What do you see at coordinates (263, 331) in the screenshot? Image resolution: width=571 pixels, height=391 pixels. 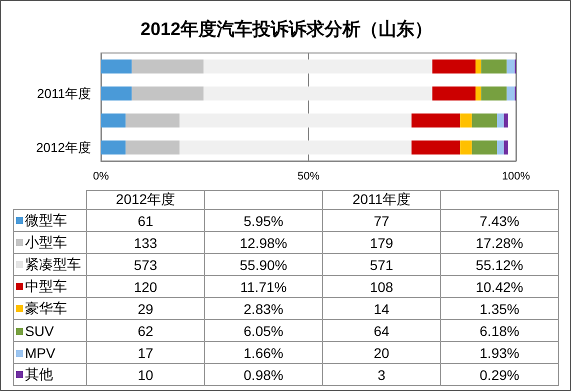 I see `data-label: 6.05%` at bounding box center [263, 331].